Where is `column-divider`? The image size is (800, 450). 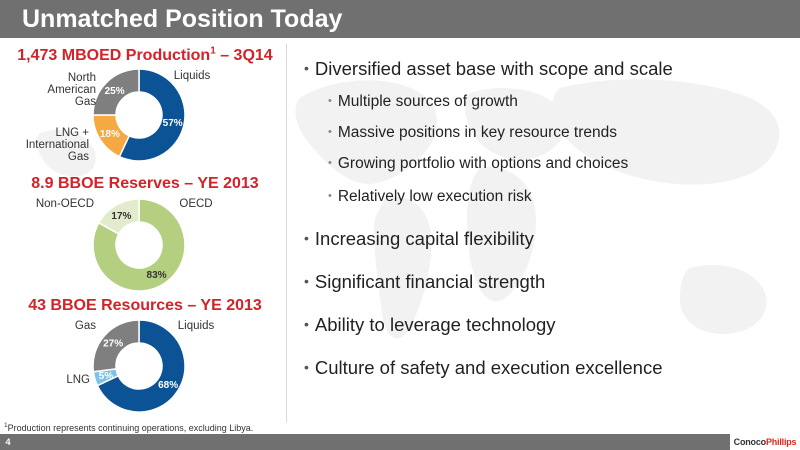 column-divider is located at coordinates (286, 233).